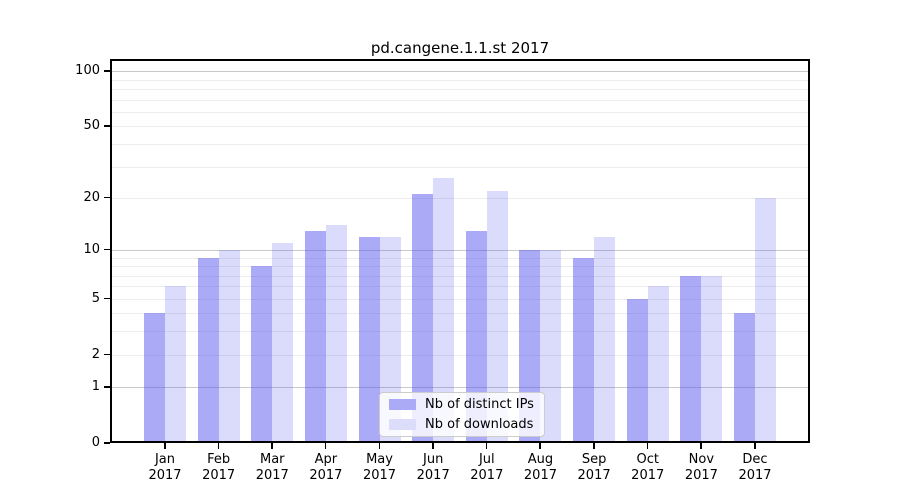 This screenshot has width=900, height=500. I want to click on x-tick-label-apr-2017: Apr 2017, so click(326, 468).